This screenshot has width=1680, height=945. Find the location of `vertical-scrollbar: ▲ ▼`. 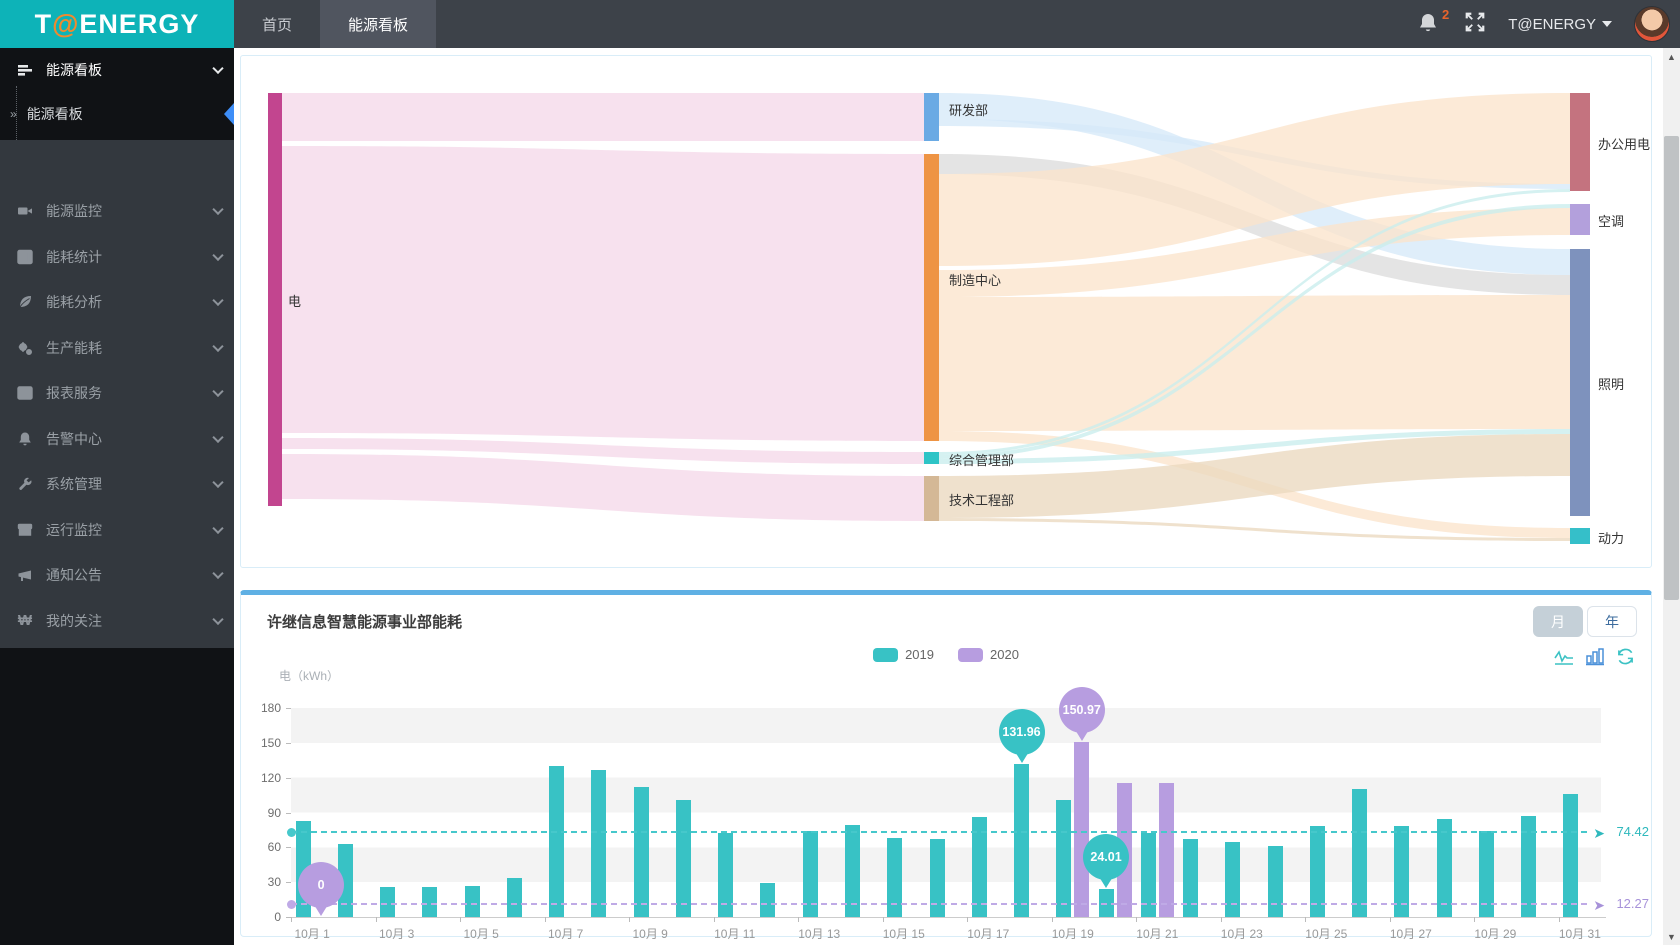

vertical-scrollbar: ▲ ▼ is located at coordinates (1671, 496).